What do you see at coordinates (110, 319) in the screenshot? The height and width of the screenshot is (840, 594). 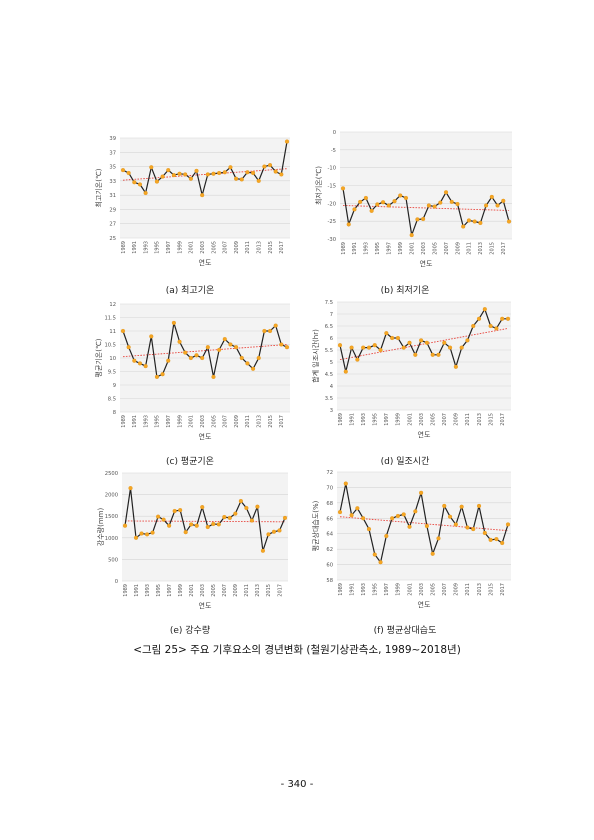 I see `y-tick-label: 11.5` at bounding box center [110, 319].